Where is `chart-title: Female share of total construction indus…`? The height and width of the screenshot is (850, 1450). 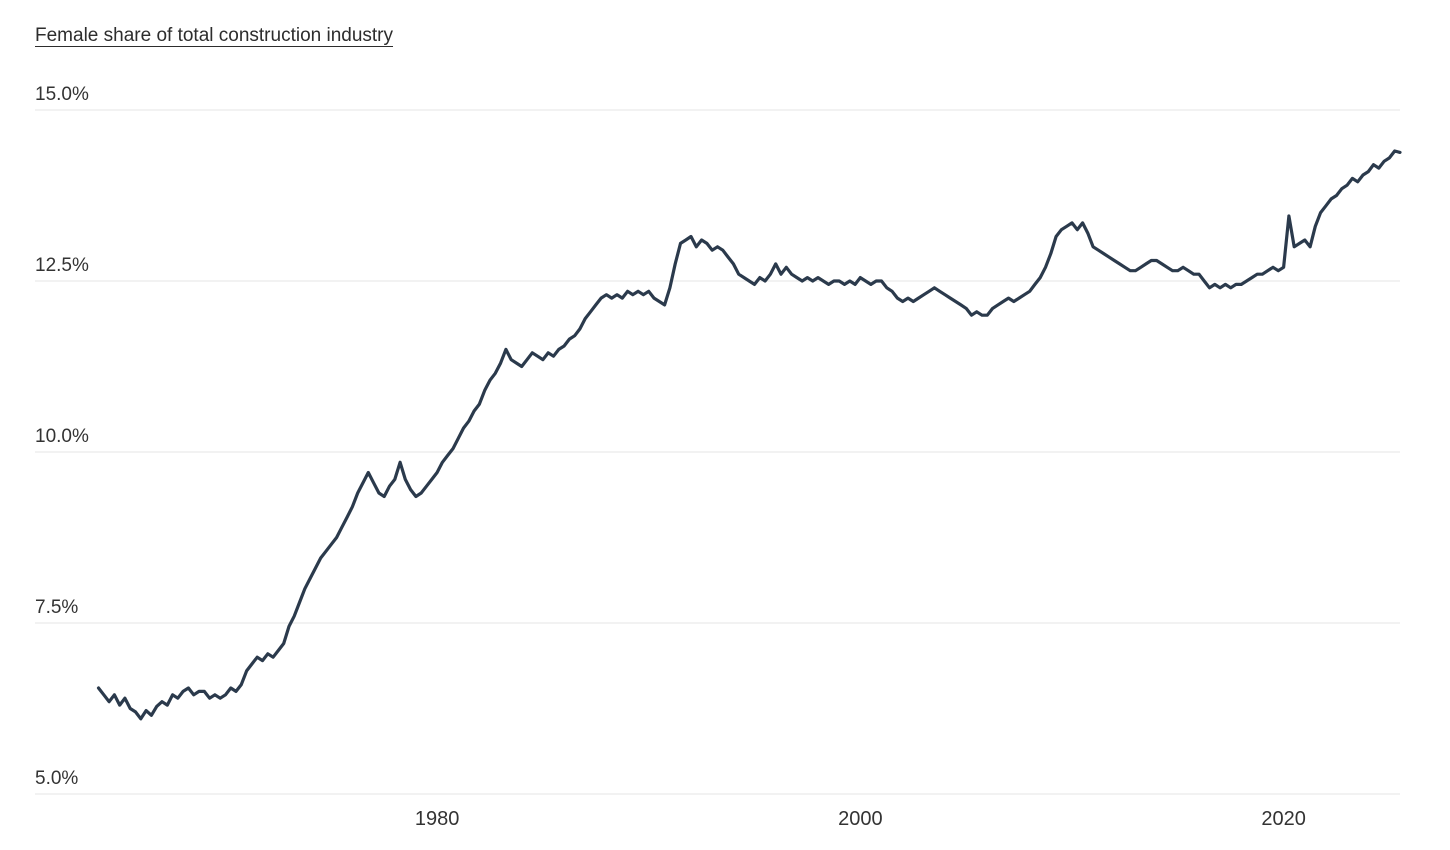 chart-title: Female share of total construction indus… is located at coordinates (214, 35).